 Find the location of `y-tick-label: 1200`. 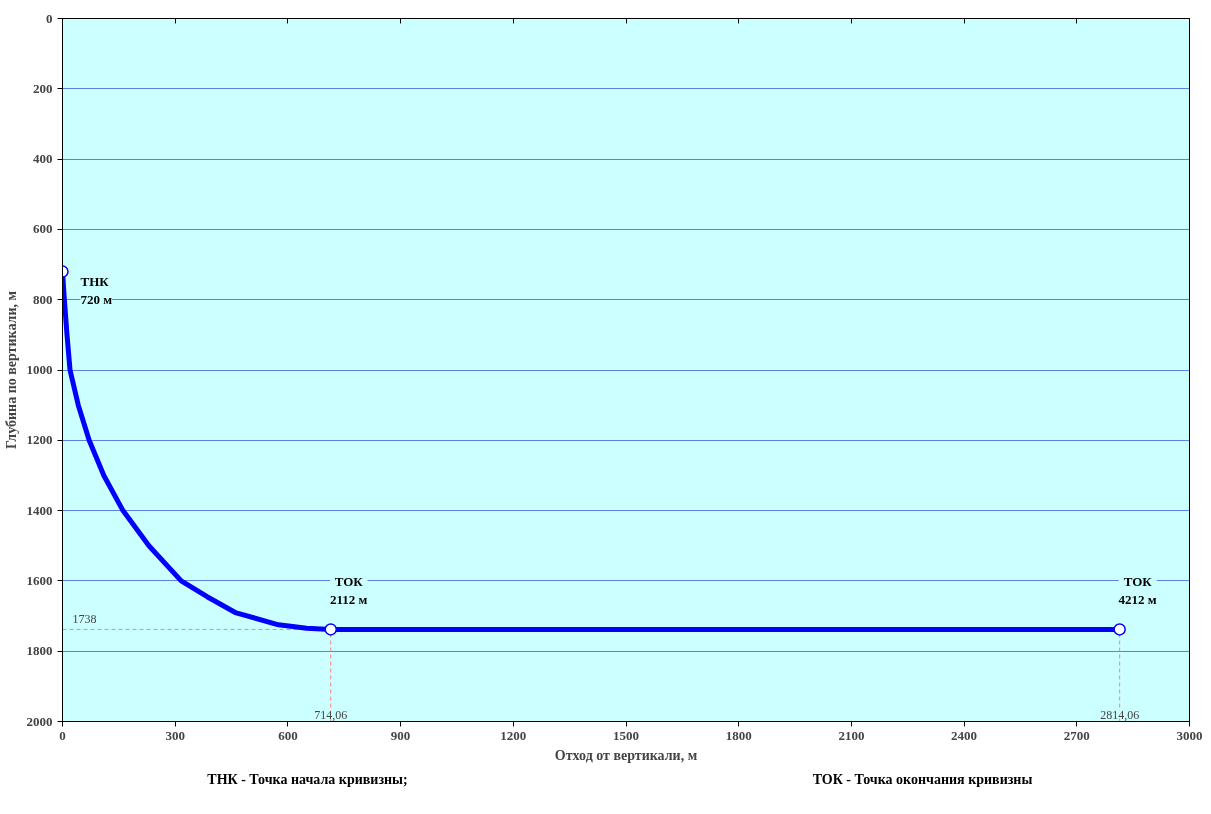

y-tick-label: 1200 is located at coordinates (39, 440).